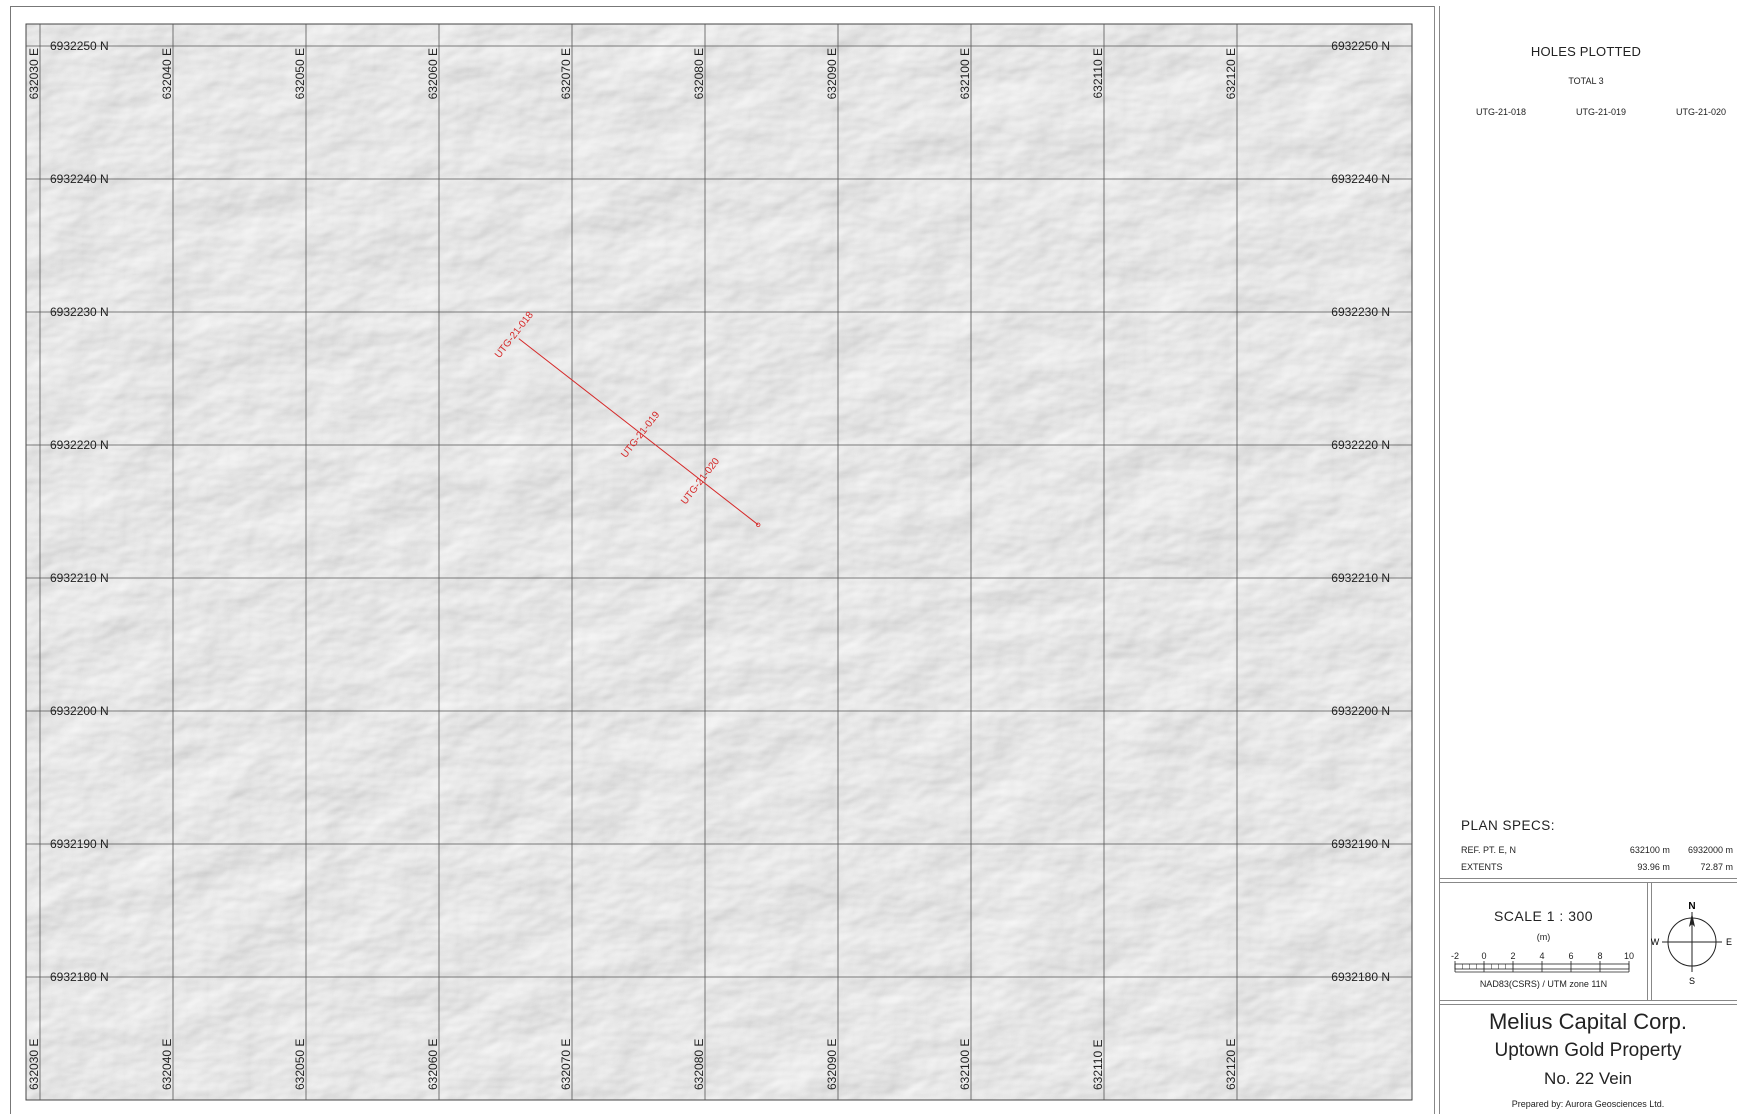 The width and height of the screenshot is (1737, 1114). I want to click on northing-label-left: 6932230 N, so click(79, 312).